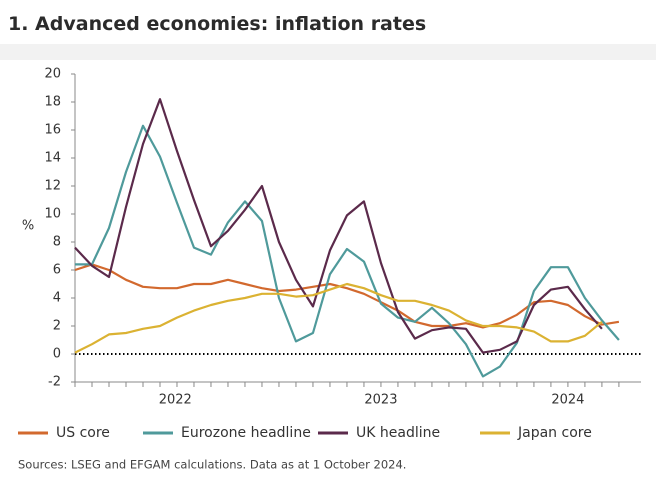 The height and width of the screenshot is (482, 656). I want to click on y-tick-label: 0, so click(57, 354).